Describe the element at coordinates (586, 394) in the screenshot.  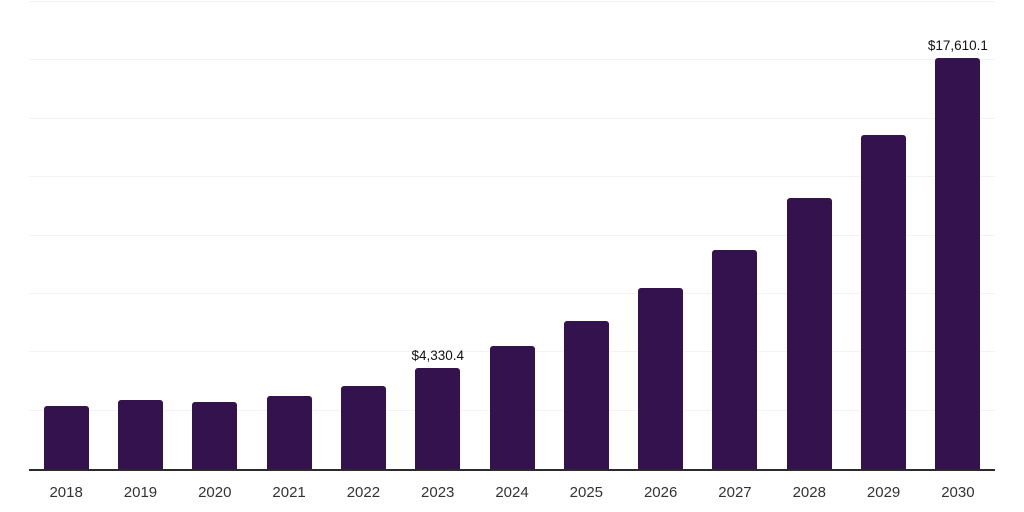
I see `bar-2025` at that location.